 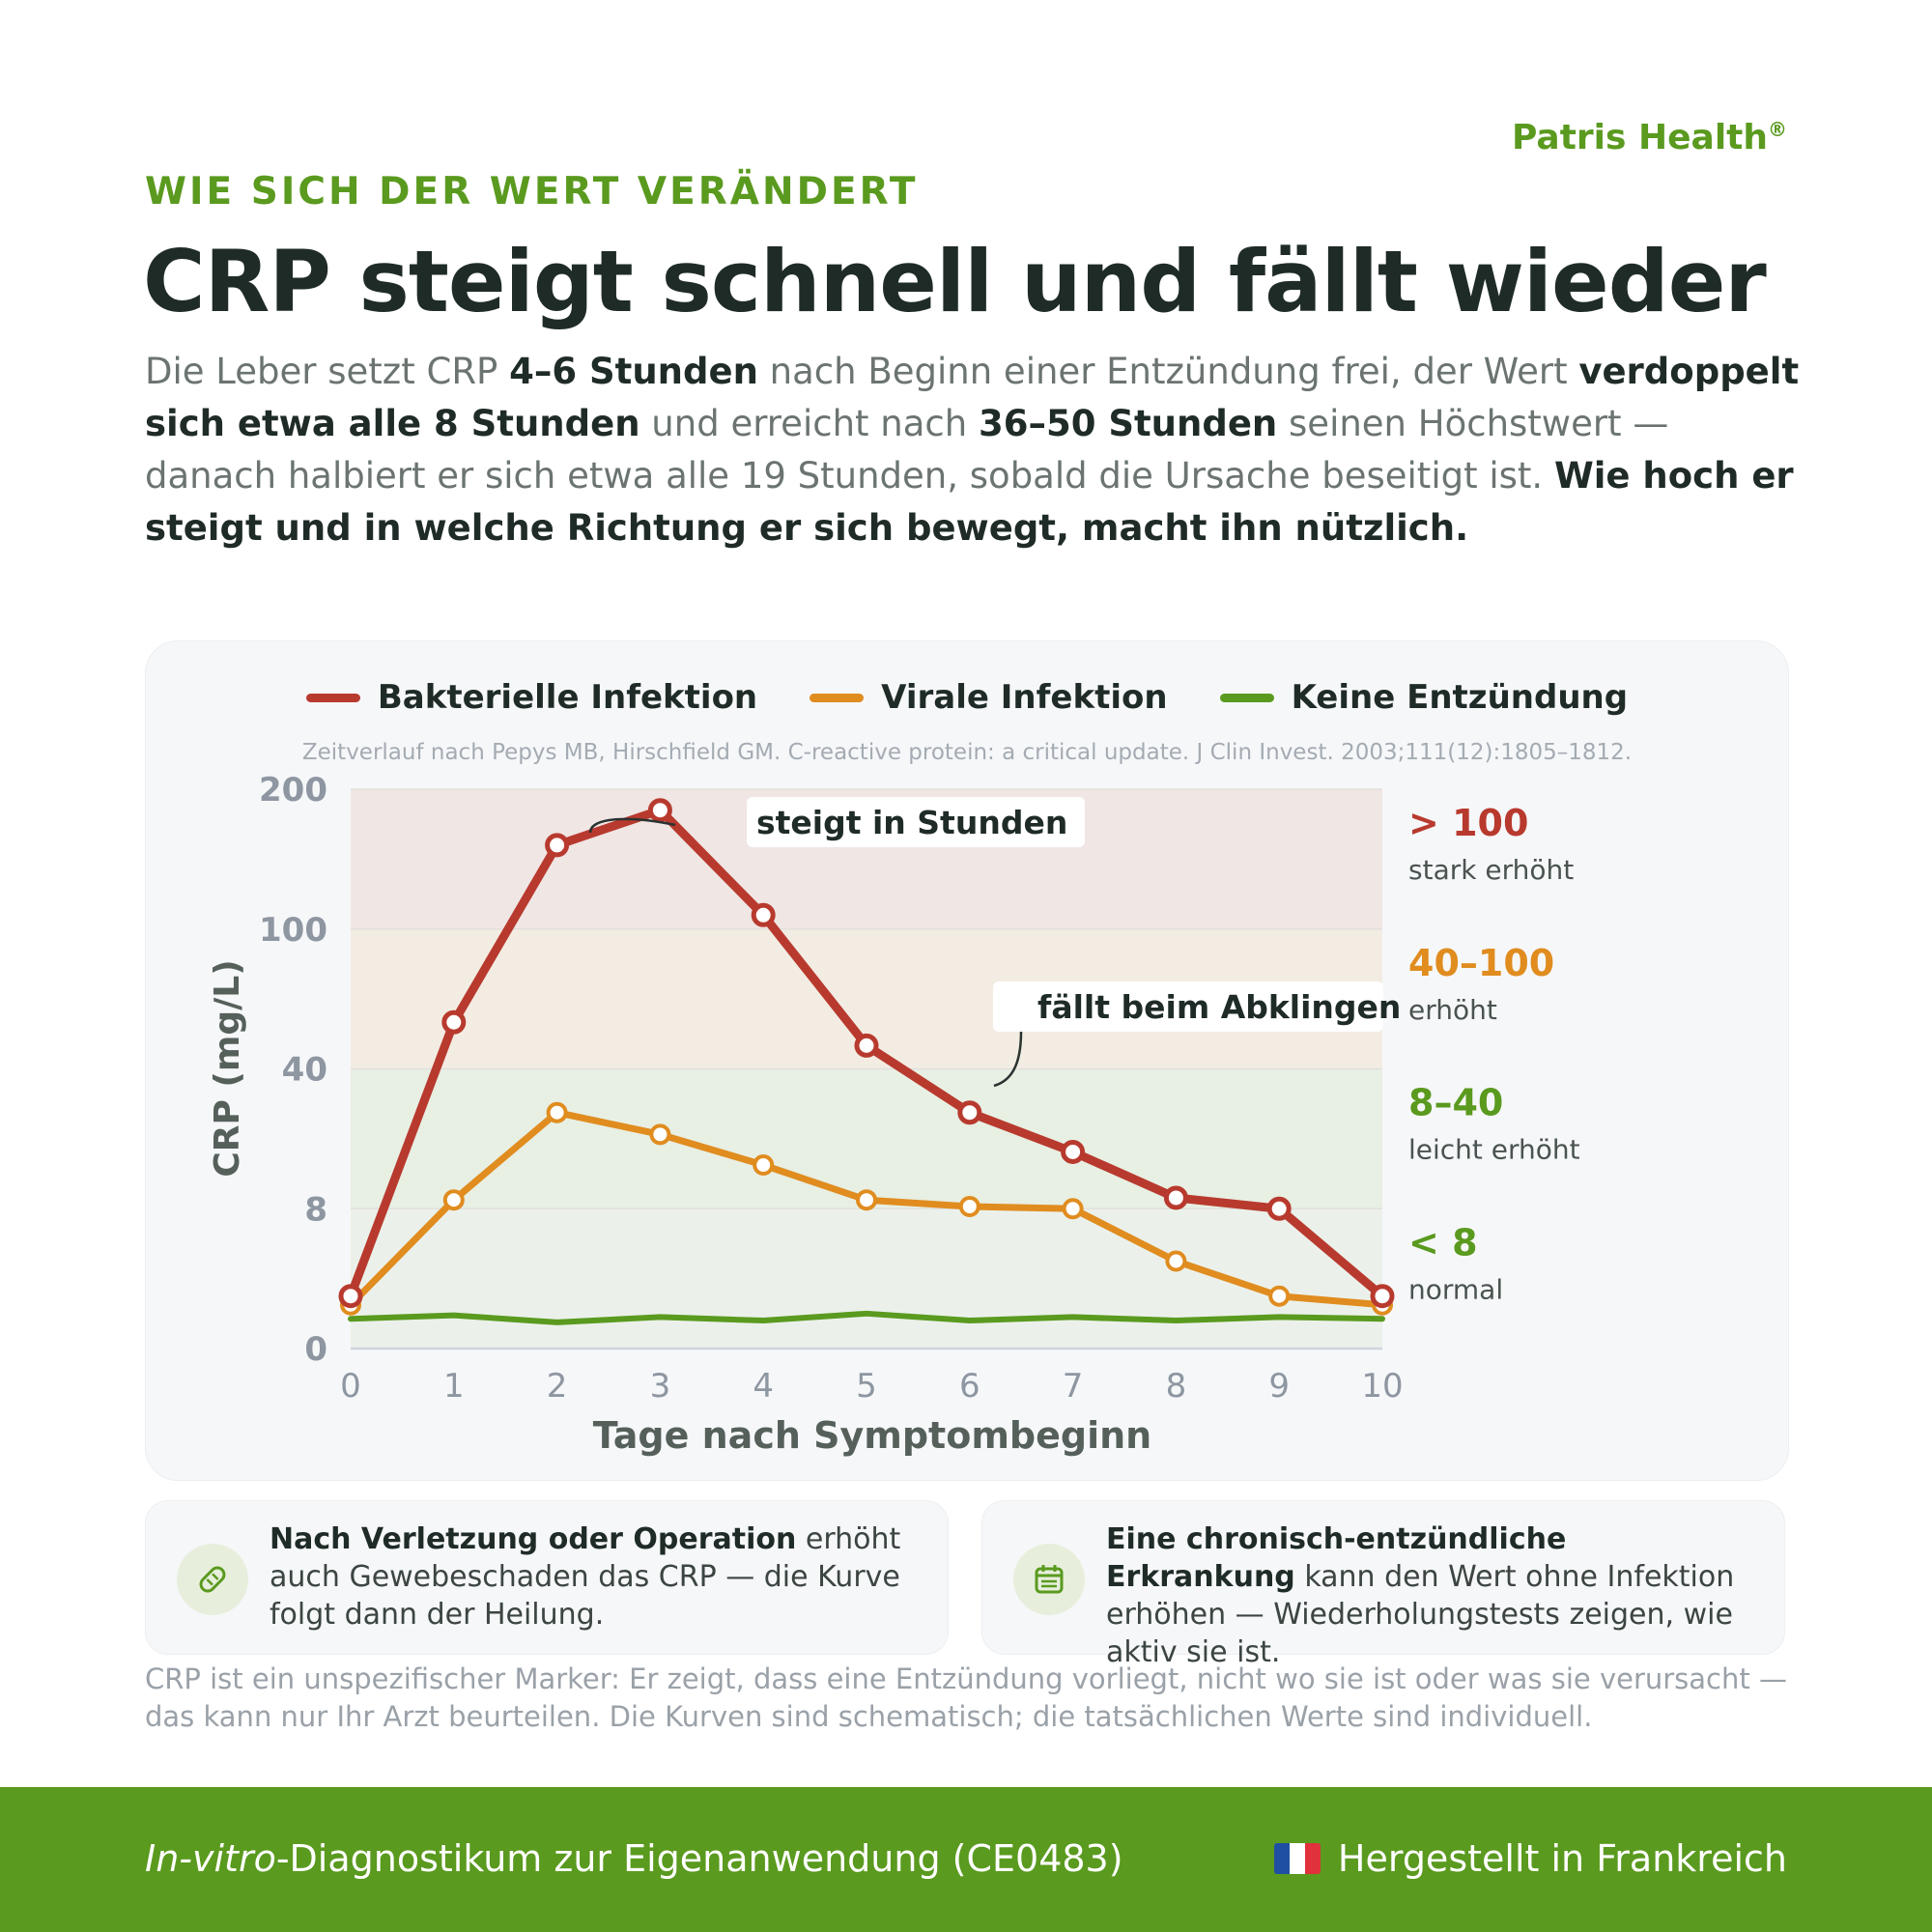 What do you see at coordinates (911, 822) in the screenshot?
I see `annotation-label: steigt in Stunden` at bounding box center [911, 822].